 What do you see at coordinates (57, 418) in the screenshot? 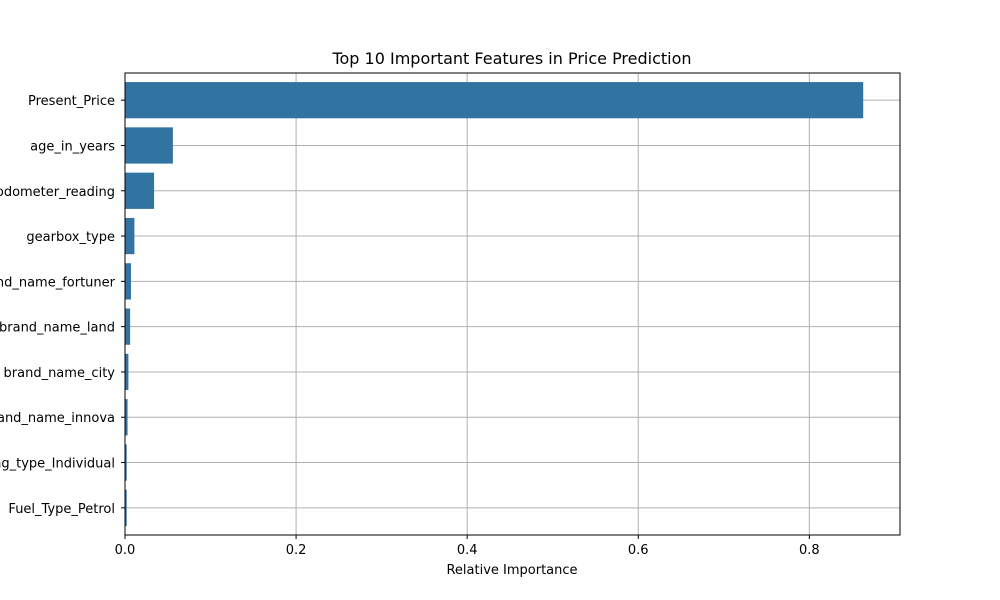
I see `y-tick-label: brand_name_innova` at bounding box center [57, 418].